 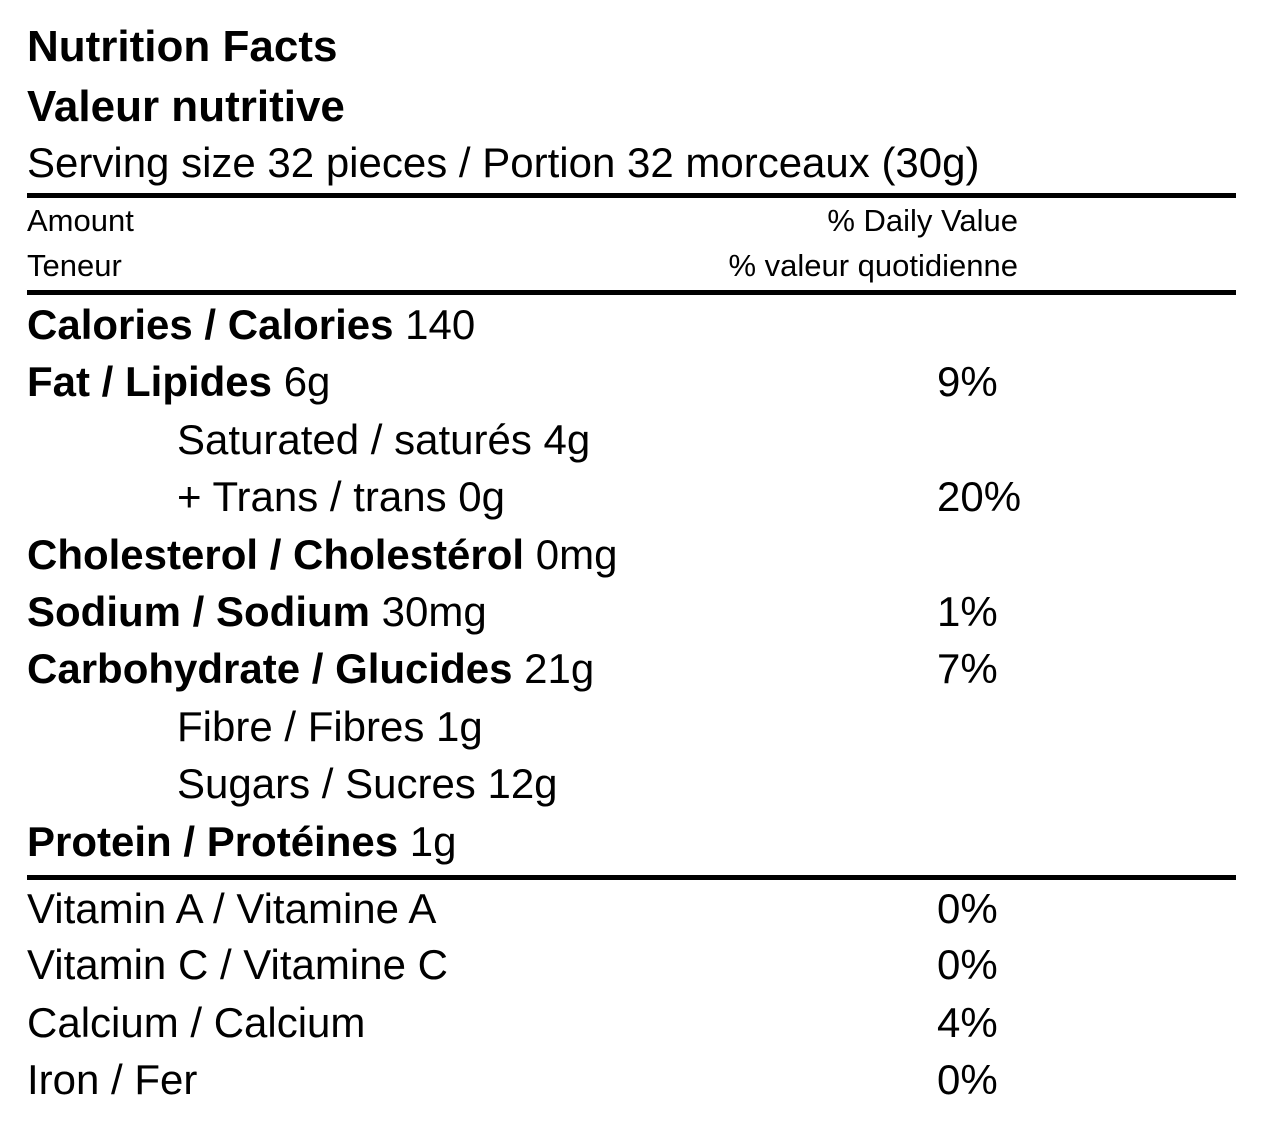 What do you see at coordinates (631, 445) in the screenshot?
I see `nutrient-row-saturated: Saturated / saturés 4g` at bounding box center [631, 445].